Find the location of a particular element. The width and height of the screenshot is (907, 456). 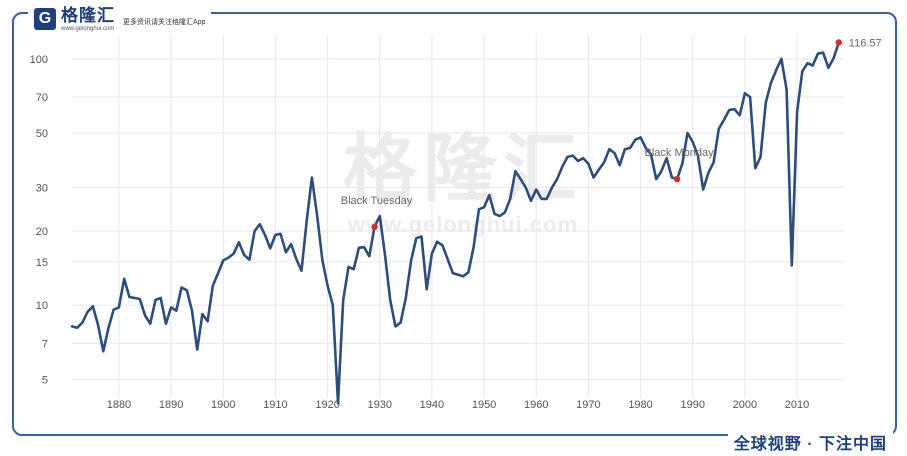

y-tick-label: 15 is located at coordinates (42, 263).